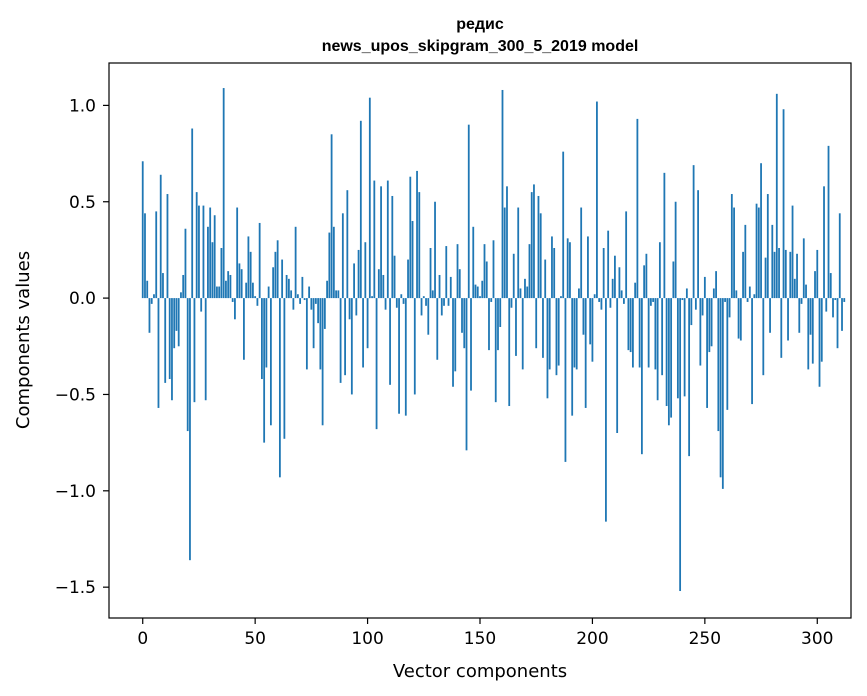 The width and height of the screenshot is (867, 696). Describe the element at coordinates (75, 395) in the screenshot. I see `y-tick-label: −0.5` at that location.